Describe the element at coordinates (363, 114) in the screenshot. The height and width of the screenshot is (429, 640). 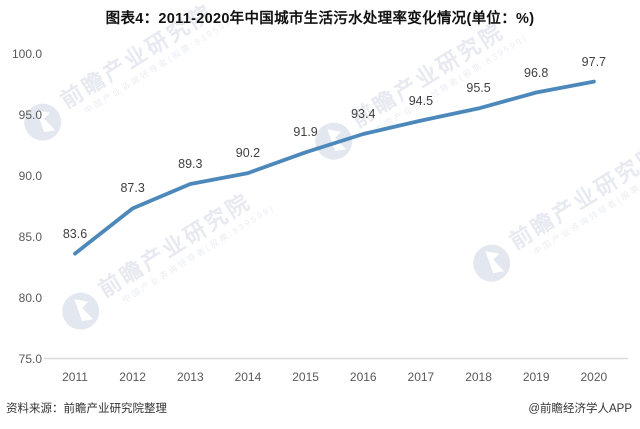
I see `data-label: 93.4` at that location.